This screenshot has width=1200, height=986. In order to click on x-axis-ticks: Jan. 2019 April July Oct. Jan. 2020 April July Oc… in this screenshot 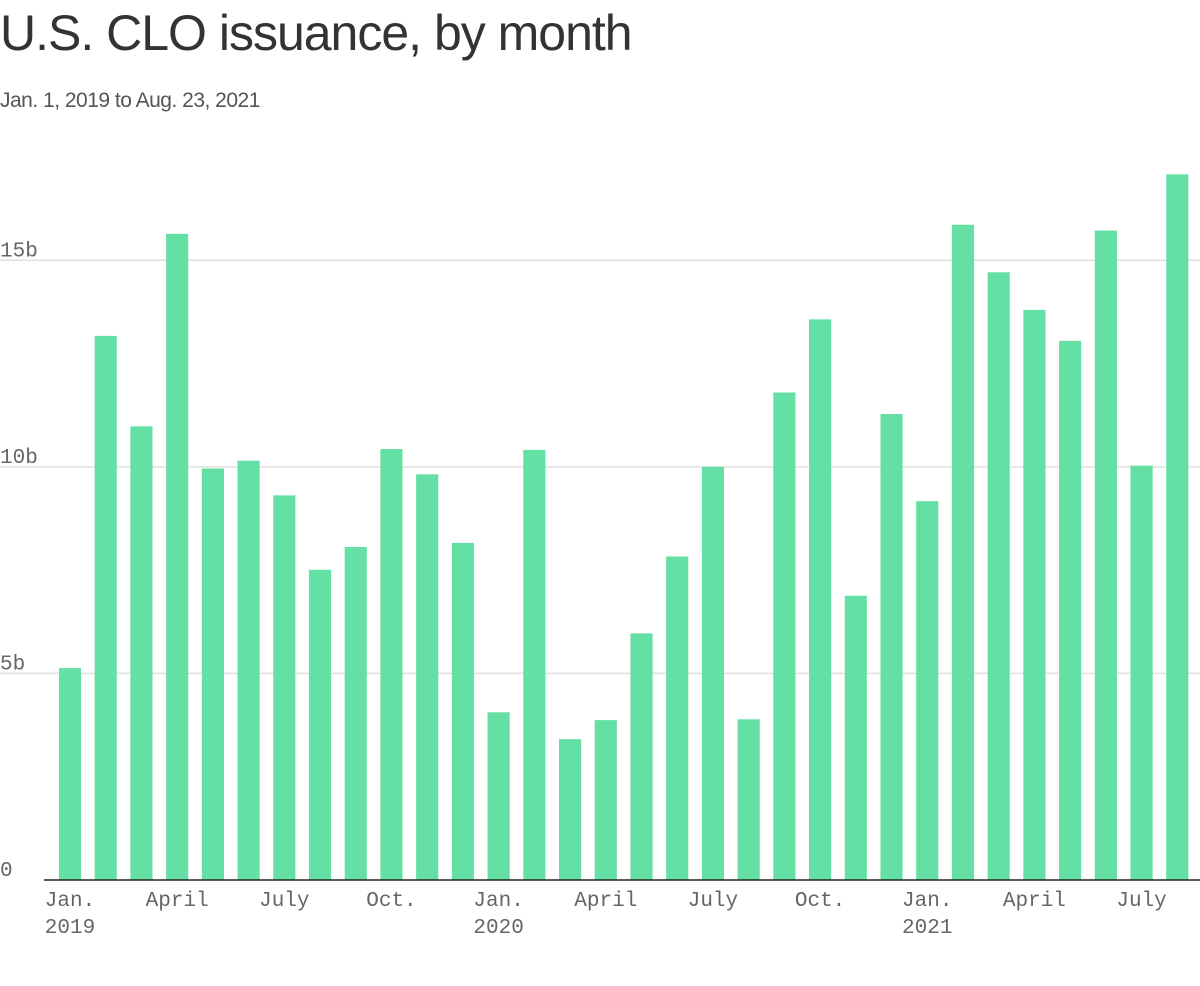, I will do `click(606, 915)`.